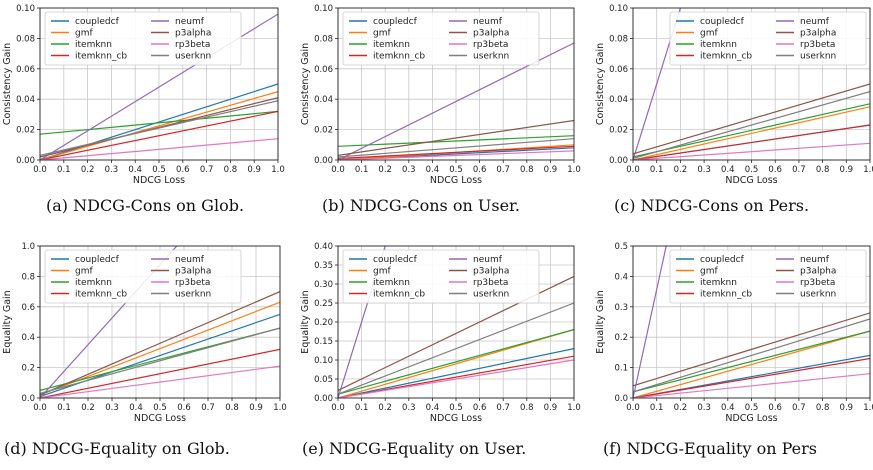 This screenshot has width=873, height=470. I want to click on chart-e-x-tick-label: 0.7, so click(503, 408).